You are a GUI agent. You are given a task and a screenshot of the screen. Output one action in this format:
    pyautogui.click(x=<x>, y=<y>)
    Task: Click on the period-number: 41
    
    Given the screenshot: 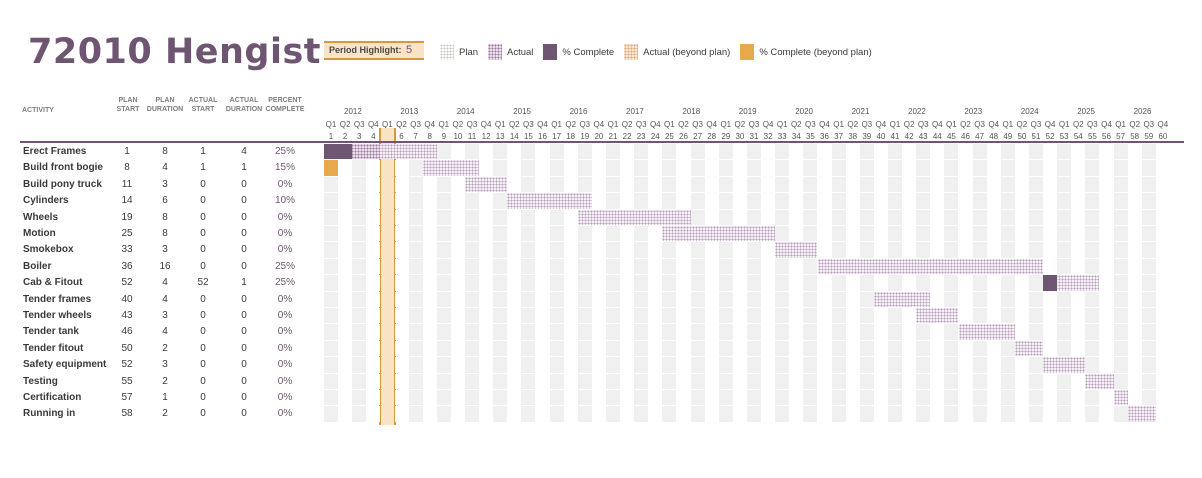 What is the action you would take?
    pyautogui.click(x=895, y=136)
    